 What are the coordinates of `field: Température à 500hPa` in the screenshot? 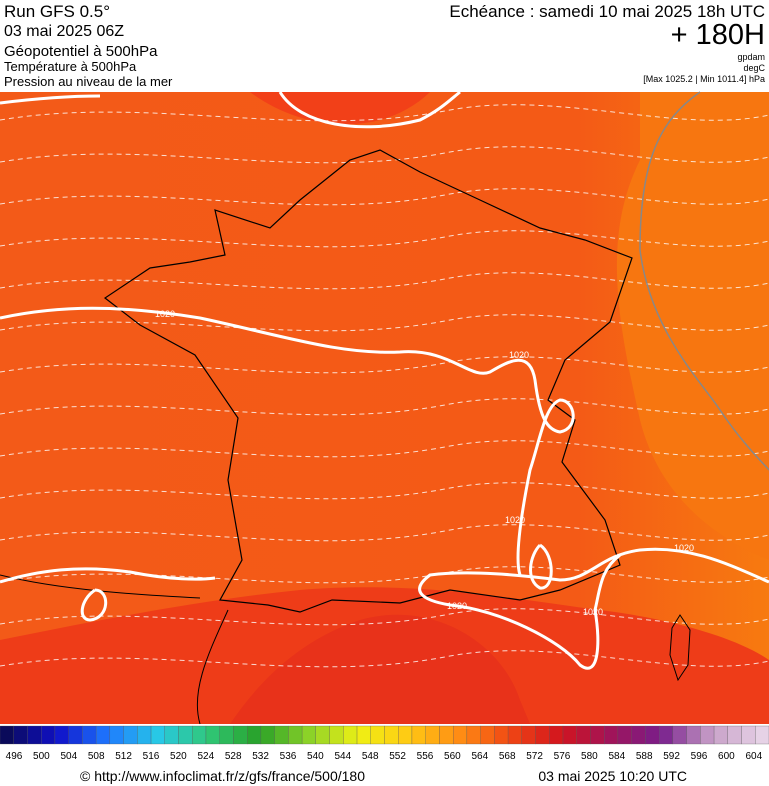 It's located at (70, 66).